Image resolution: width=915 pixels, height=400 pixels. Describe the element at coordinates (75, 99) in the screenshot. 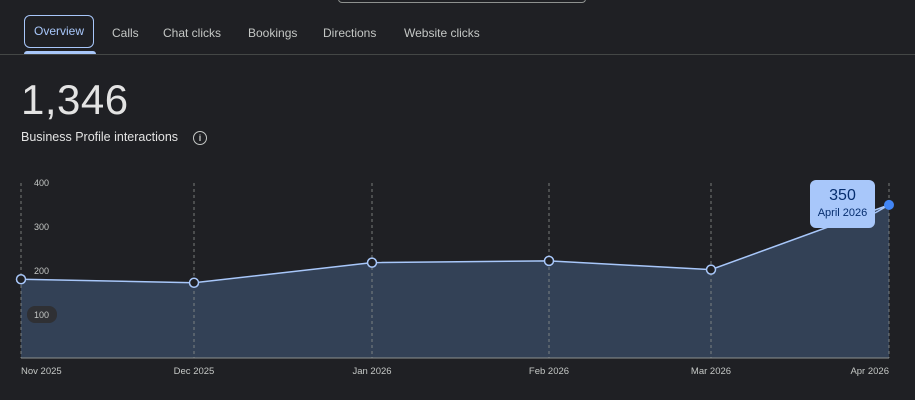

I see `total-interactions: 1,346` at that location.